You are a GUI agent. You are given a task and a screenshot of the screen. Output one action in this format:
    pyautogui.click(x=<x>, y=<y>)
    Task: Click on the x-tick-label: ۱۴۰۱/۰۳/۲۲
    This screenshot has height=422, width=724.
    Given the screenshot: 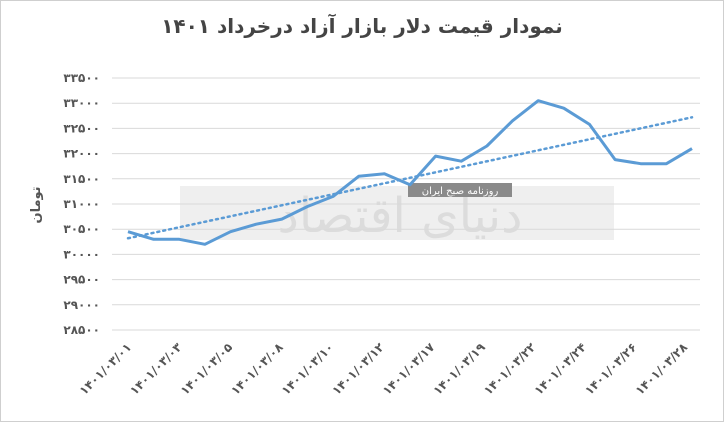 What is the action you would take?
    pyautogui.click(x=510, y=369)
    